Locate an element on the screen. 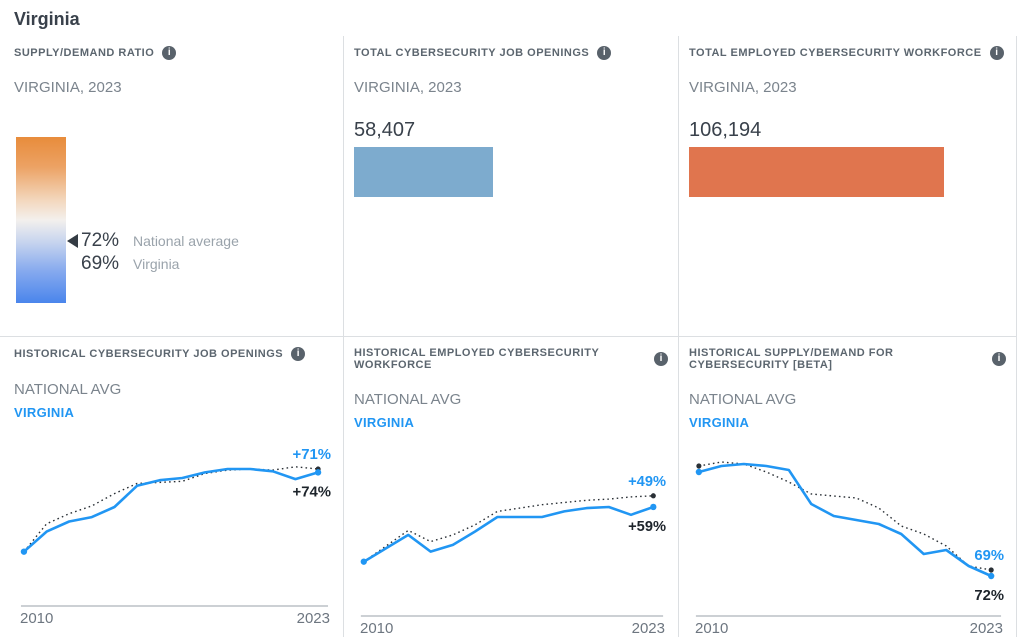 This screenshot has width=1024, height=637. job-openings-bar is located at coordinates (423, 172).